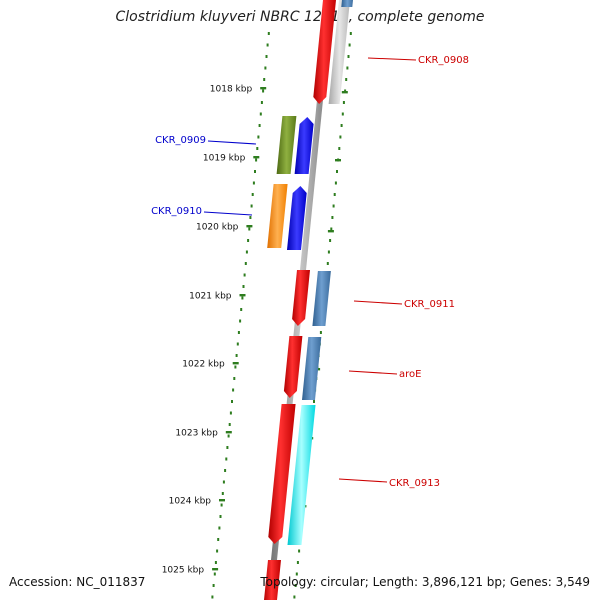 This screenshot has width=600, height=600. Describe the element at coordinates (410, 374) in the screenshot. I see `gene-label: aroE` at that location.